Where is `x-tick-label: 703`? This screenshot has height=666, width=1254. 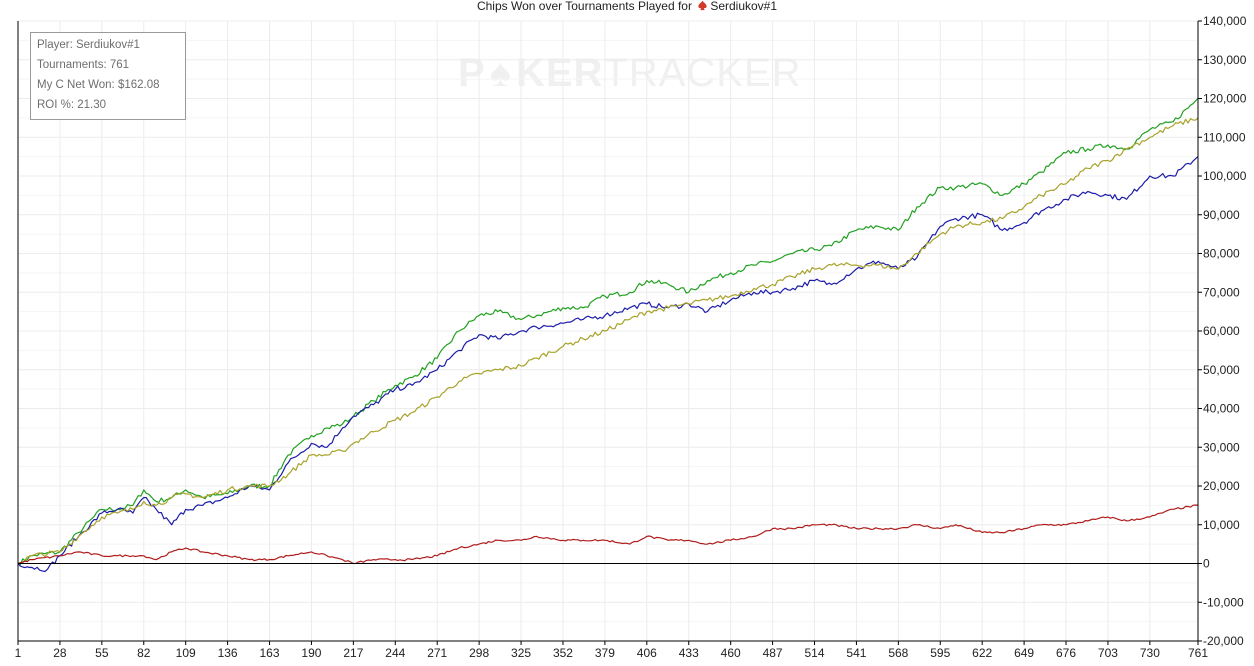 x-tick-label: 703 is located at coordinates (1108, 653).